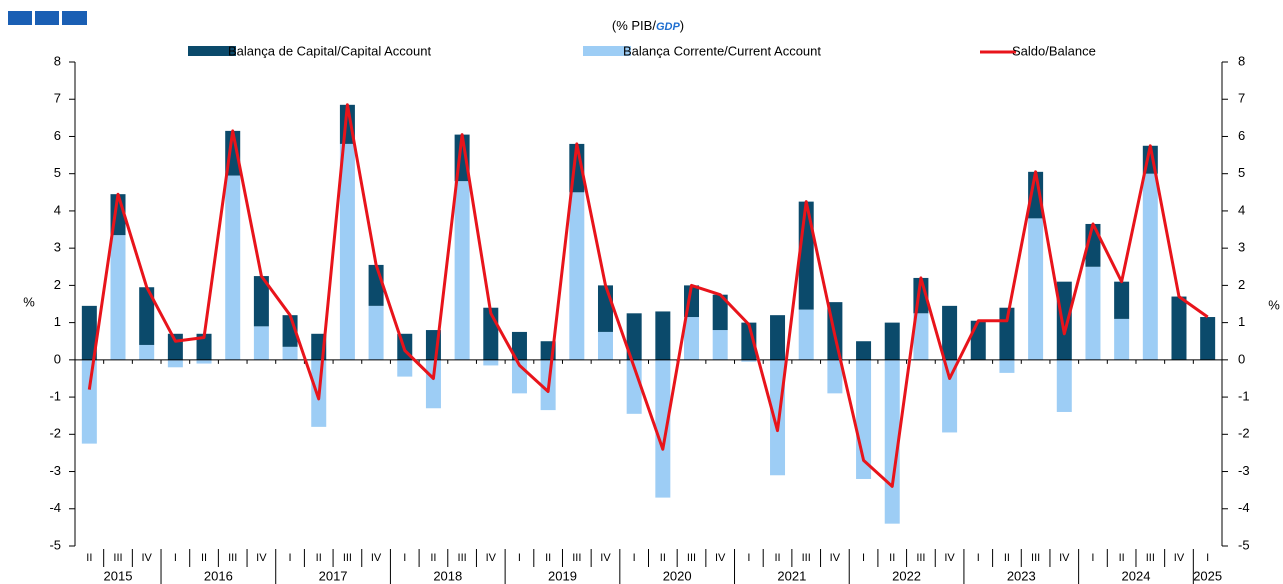 This screenshot has height=584, width=1283. I want to click on y-tick-label: -2, so click(55, 433).